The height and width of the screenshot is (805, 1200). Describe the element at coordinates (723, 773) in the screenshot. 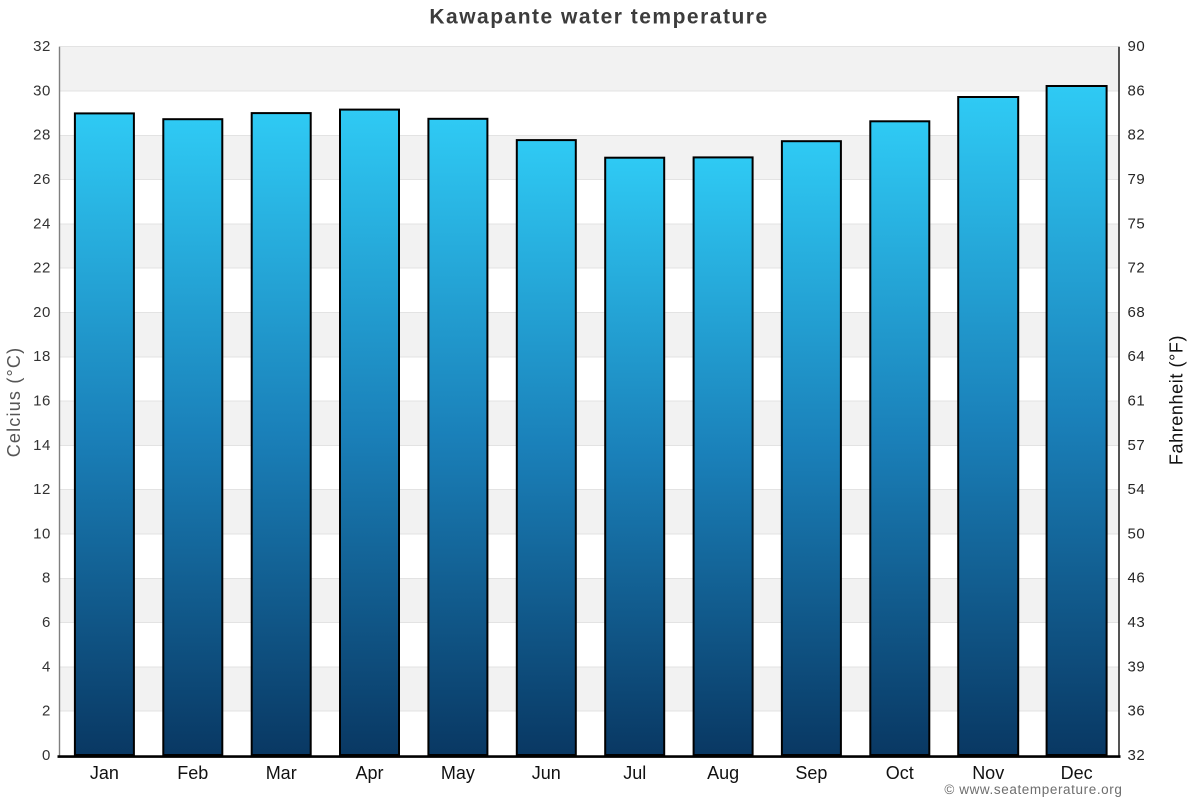

I see `svg-text: Aug` at that location.